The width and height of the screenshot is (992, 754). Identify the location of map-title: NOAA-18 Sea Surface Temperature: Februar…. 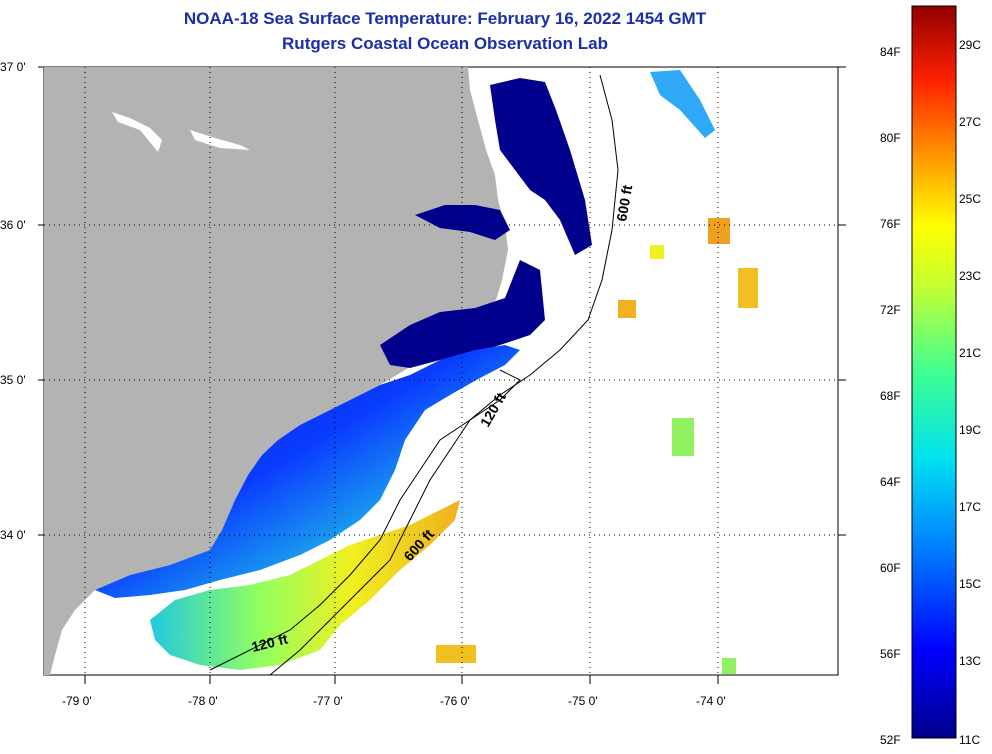
(445, 18).